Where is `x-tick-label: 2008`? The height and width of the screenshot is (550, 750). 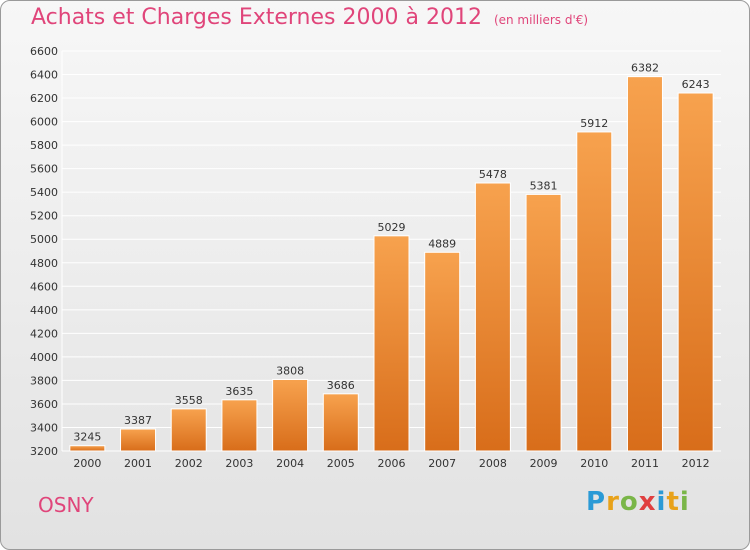 x-tick-label: 2008 is located at coordinates (493, 463).